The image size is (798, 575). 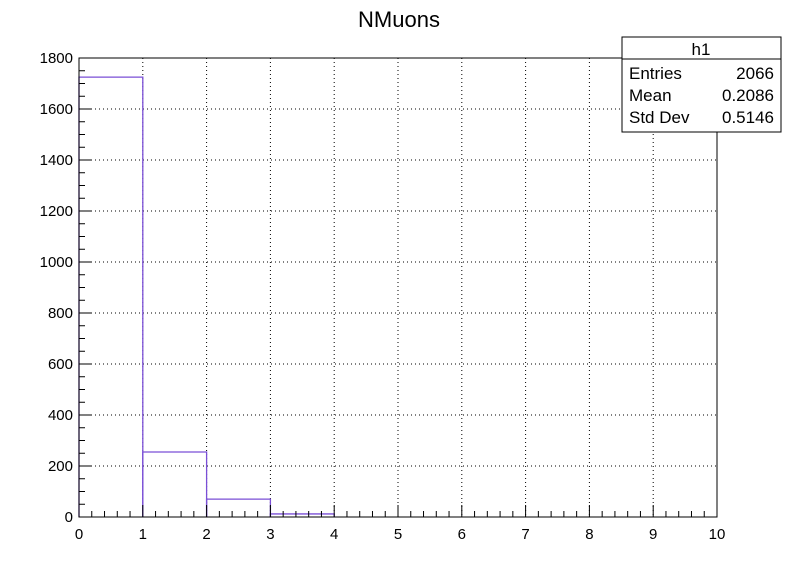 I want to click on x-axis-ticks: 0 1 2 3 4 5 6 7 8 9 10, so click(x=400, y=524).